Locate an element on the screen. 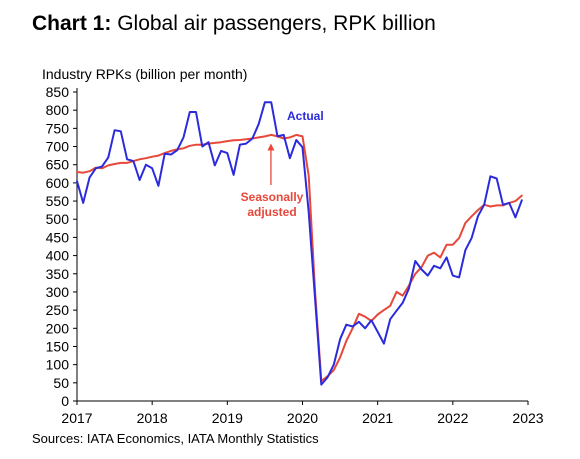  chart-title-prefix: Chart 1: is located at coordinates (72, 23).